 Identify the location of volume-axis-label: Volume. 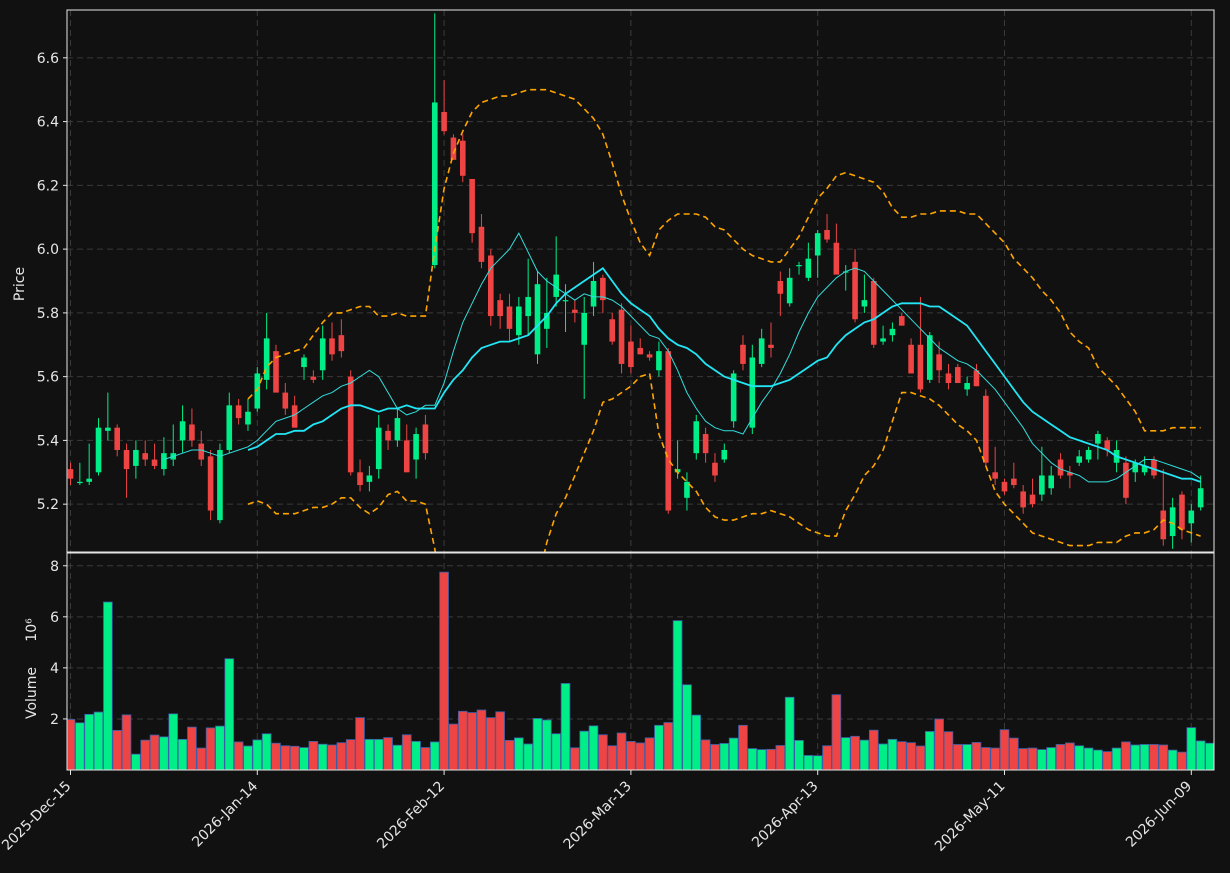
(32, 693).